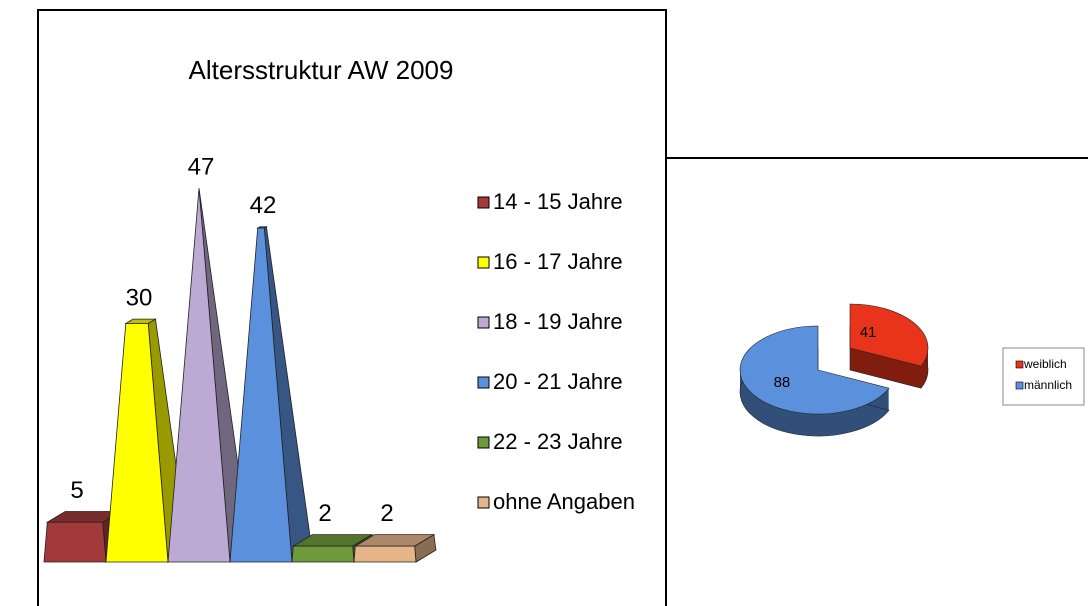 The image size is (1088, 606). What do you see at coordinates (558, 261) in the screenshot?
I see `legend-label: 16 - 17 Jahre` at bounding box center [558, 261].